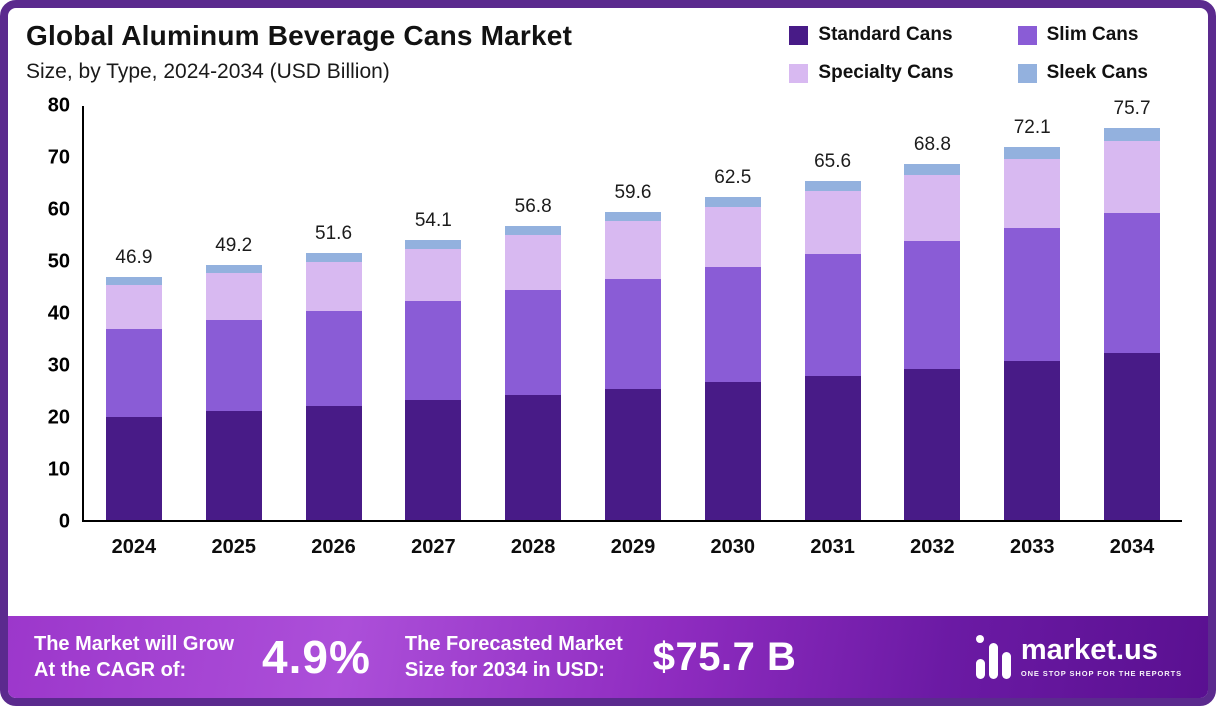  What do you see at coordinates (134, 644) in the screenshot?
I see `cagr-label-line1: The Market will Grow` at bounding box center [134, 644].